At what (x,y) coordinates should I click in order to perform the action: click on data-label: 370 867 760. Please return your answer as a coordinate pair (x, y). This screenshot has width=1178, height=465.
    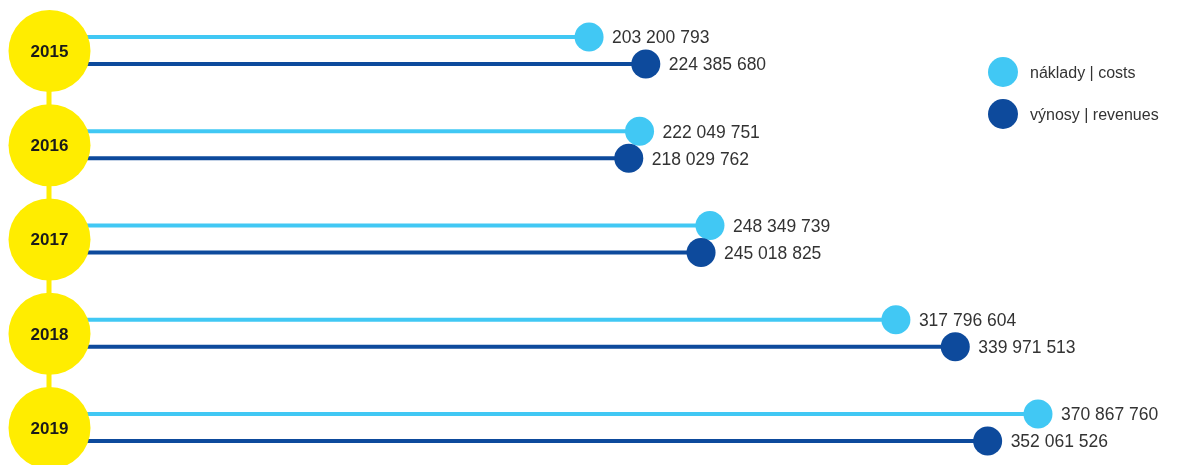
    Looking at the image, I should click on (1110, 414).